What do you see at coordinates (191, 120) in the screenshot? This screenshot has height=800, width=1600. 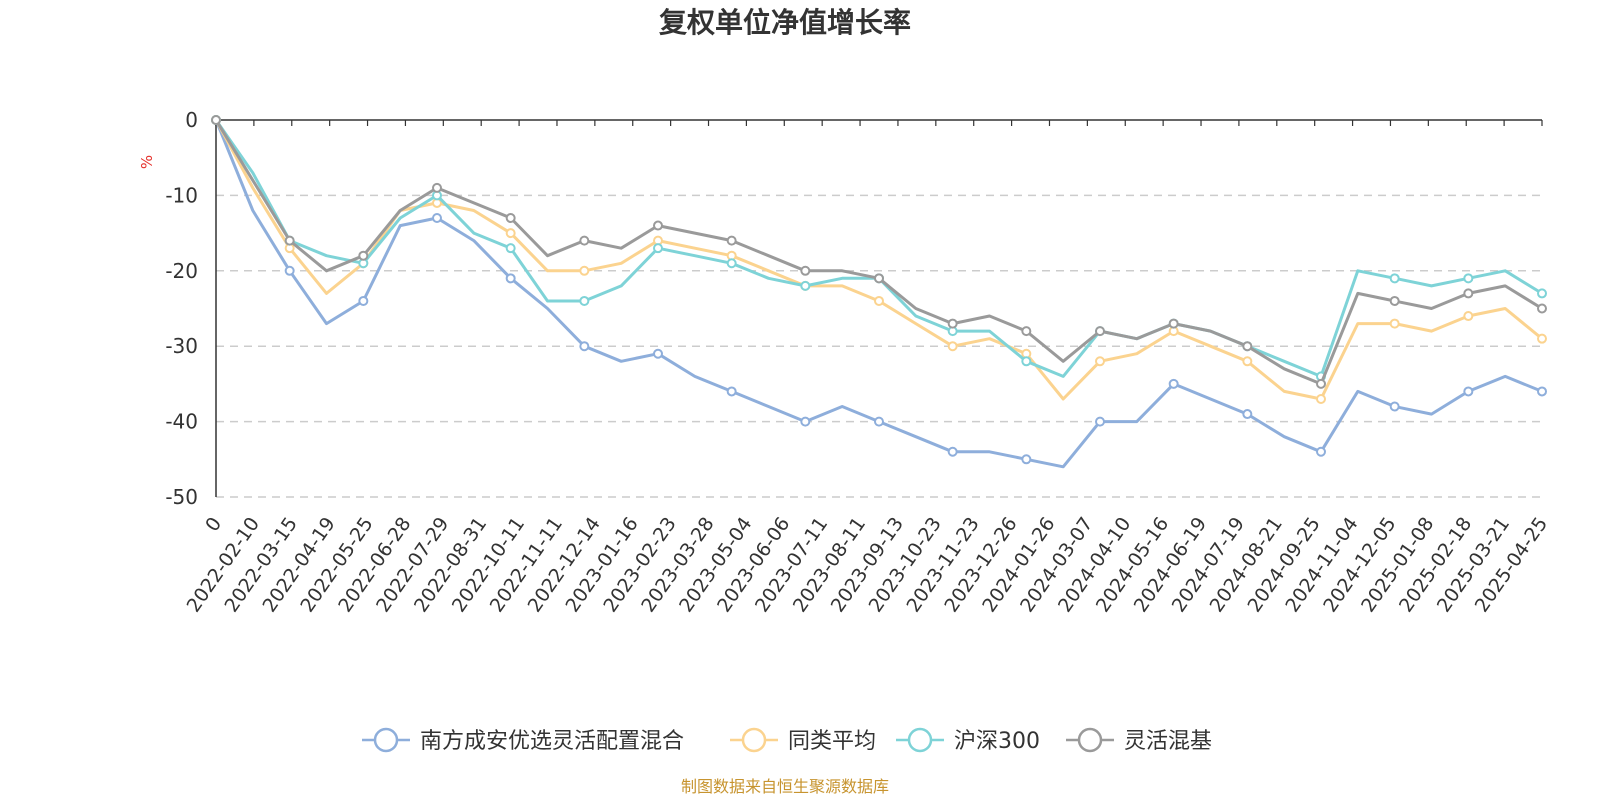 I see `y-tick-label: 0` at bounding box center [191, 120].